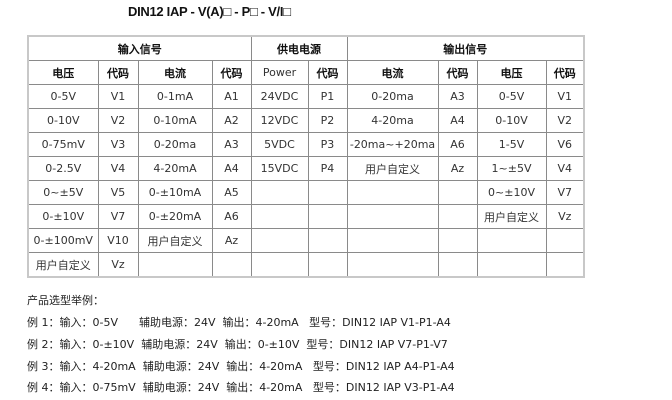 This screenshot has height=400, width=672. Describe the element at coordinates (63, 144) in the screenshot. I see `table-cell: 0-75mV` at that location.